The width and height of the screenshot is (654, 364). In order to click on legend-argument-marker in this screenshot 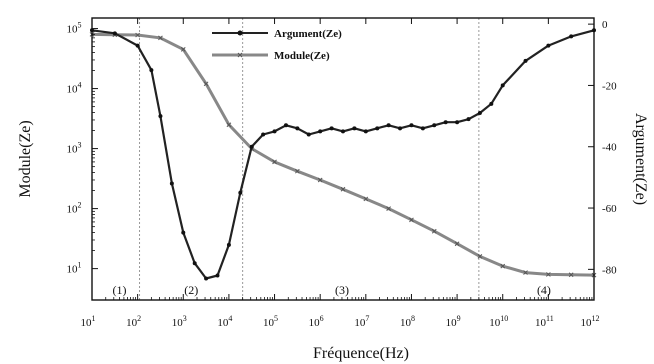, I will do `click(240, 33)`.